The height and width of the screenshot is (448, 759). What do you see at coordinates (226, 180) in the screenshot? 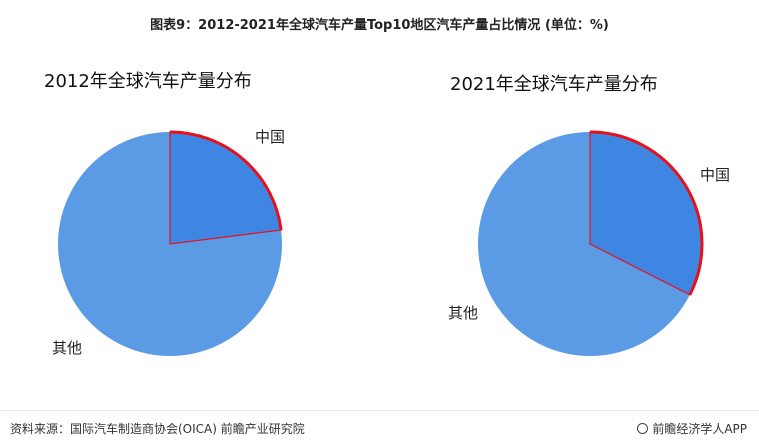
I see `china-highlight-arc-2012` at bounding box center [226, 180].